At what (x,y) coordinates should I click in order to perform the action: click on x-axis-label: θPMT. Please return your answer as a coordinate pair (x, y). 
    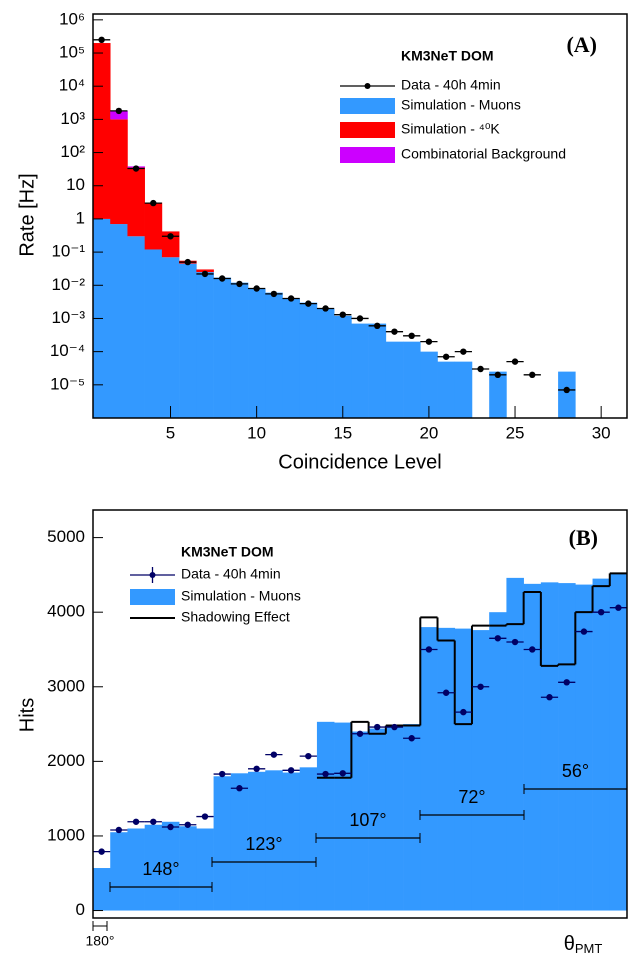
    Looking at the image, I should click on (583, 944).